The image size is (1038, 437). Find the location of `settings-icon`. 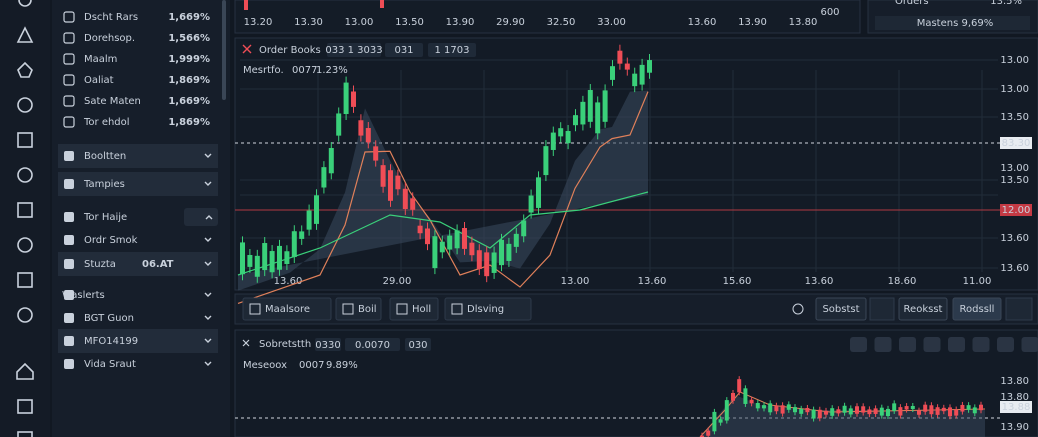

settings-icon is located at coordinates (25, 175).